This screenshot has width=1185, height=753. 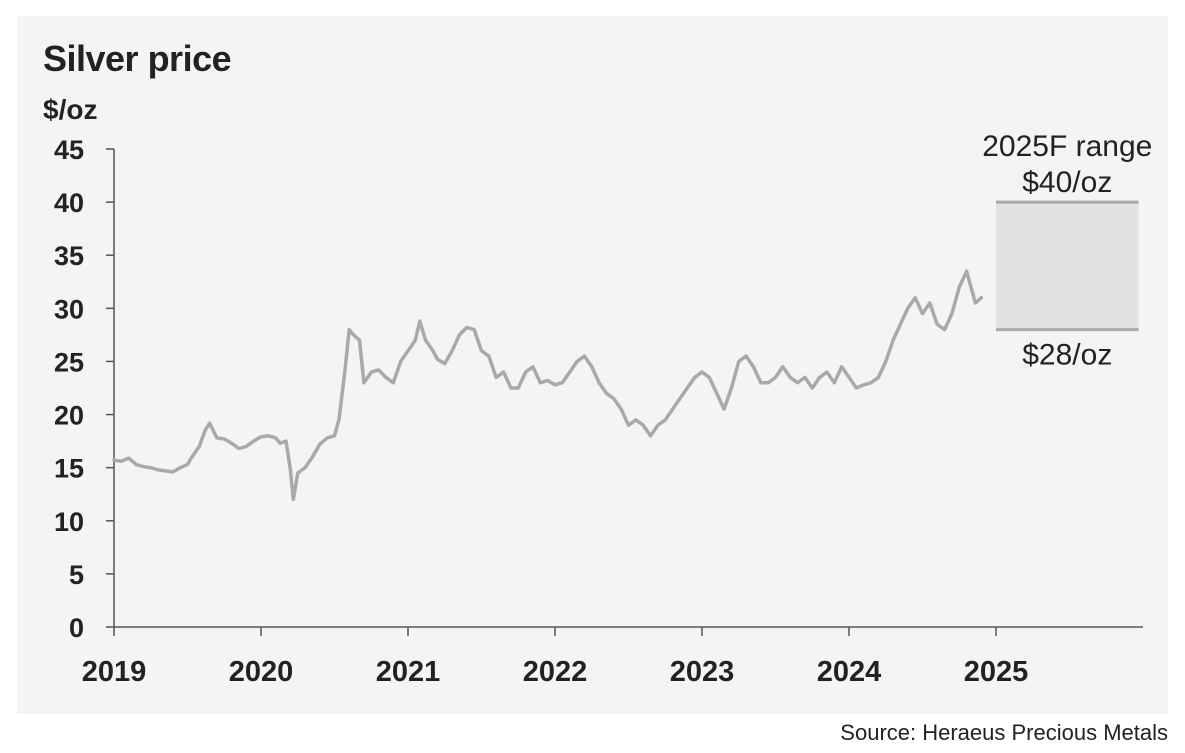 I want to click on y-tick-label: 45, so click(x=69, y=150).